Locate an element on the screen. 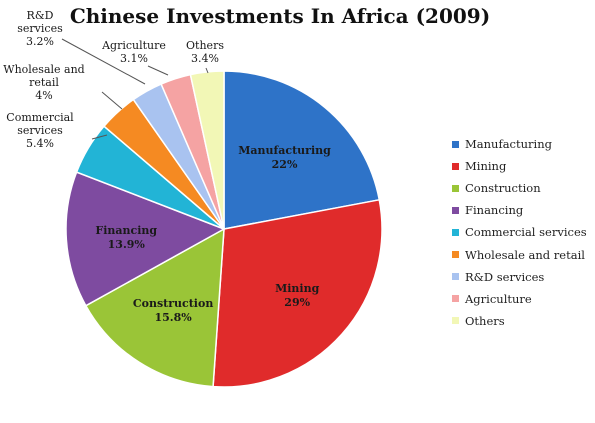 The height and width of the screenshot is (423, 595). legend-item-randd-services: R&D services is located at coordinates (519, 277).